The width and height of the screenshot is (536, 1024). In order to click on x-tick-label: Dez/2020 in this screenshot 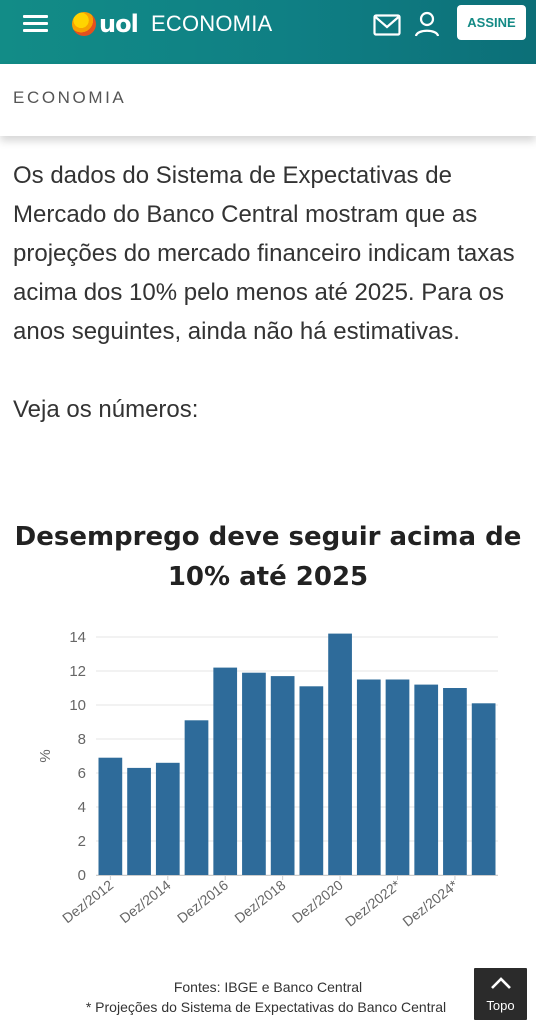, I will do `click(317, 902)`.